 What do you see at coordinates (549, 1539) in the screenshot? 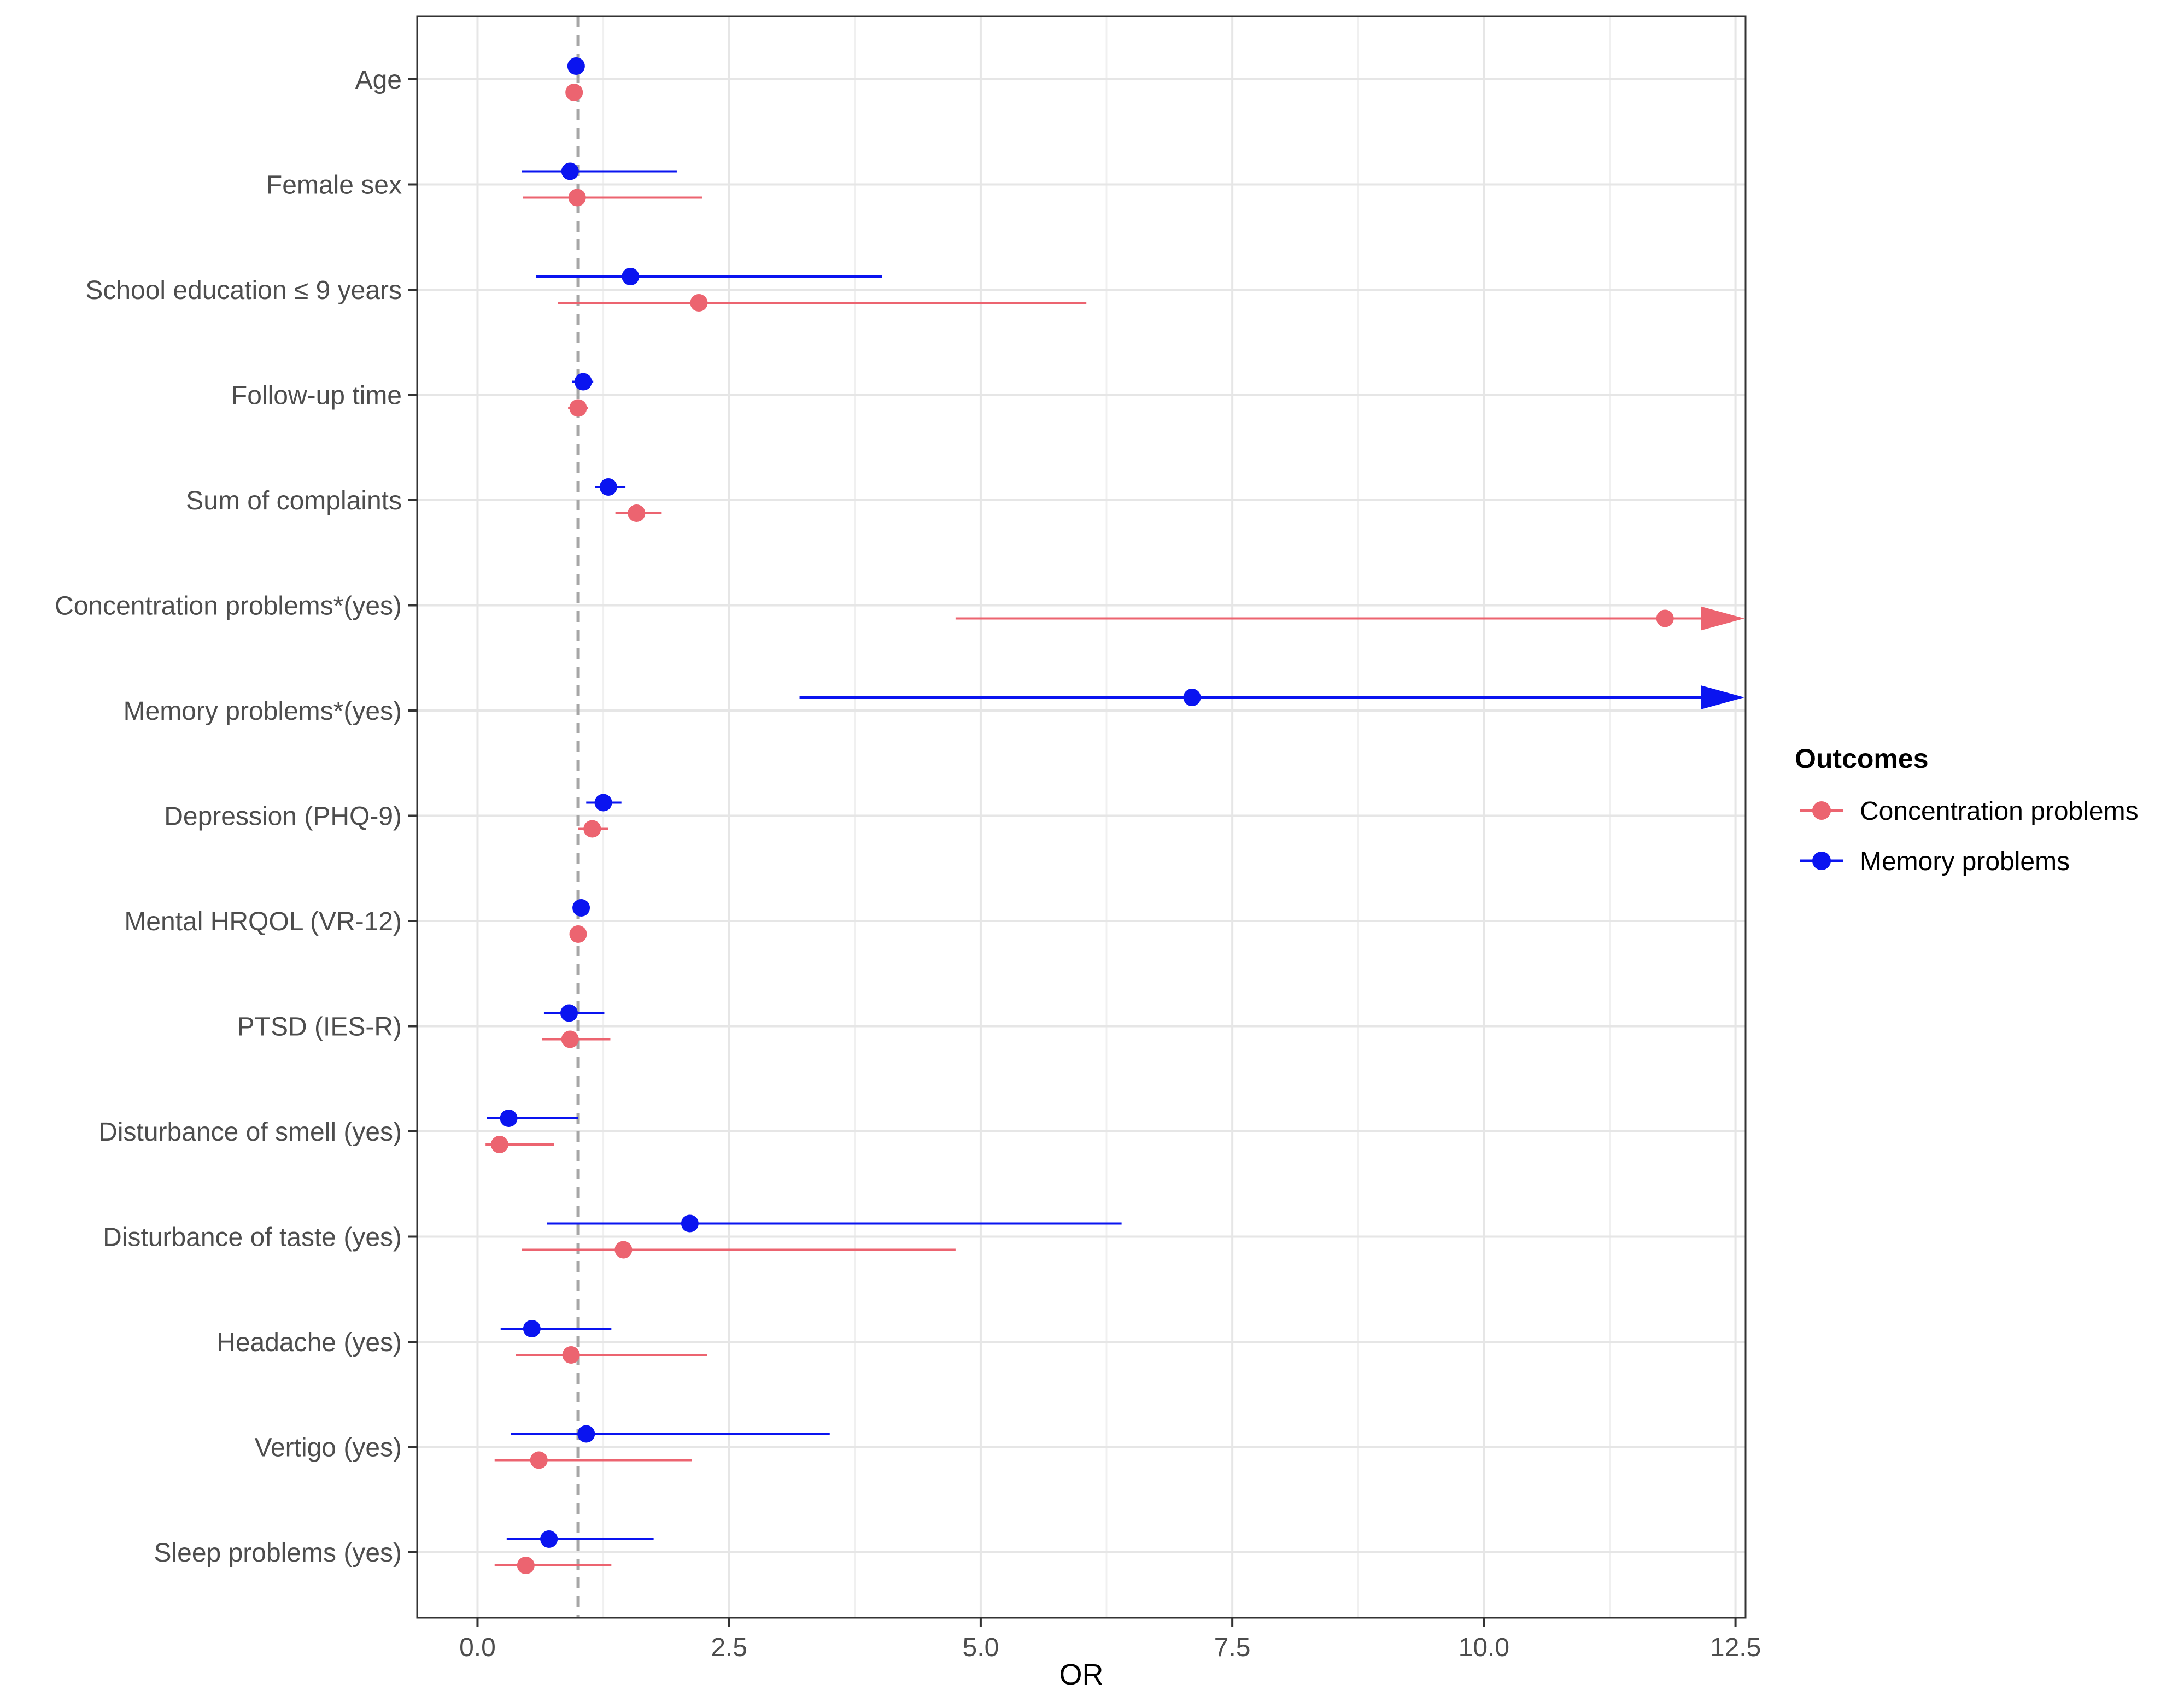
I see `or-point-memory-problems-sleep-problems-yes` at bounding box center [549, 1539].